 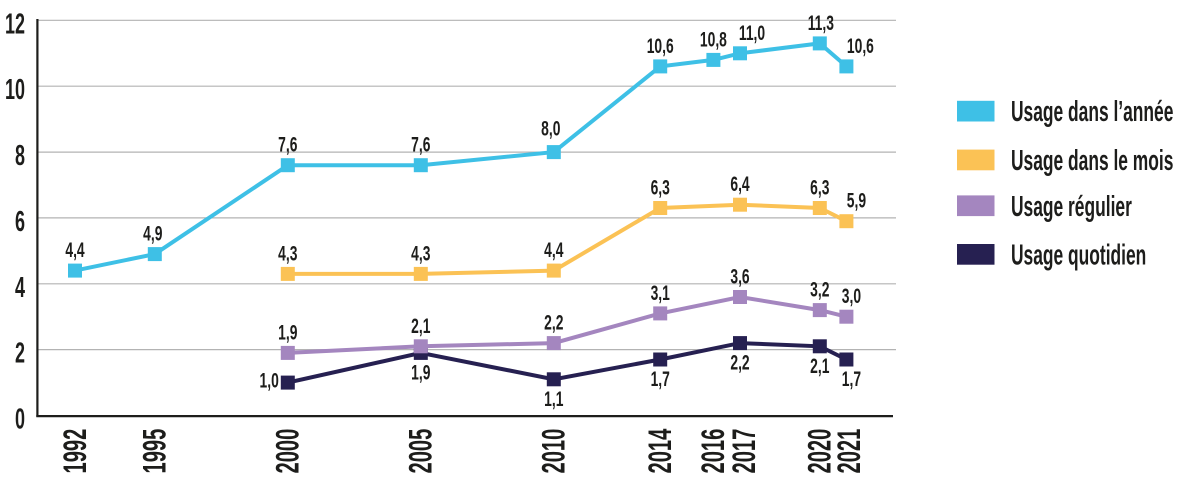 What do you see at coordinates (15, 90) in the screenshot?
I see `svg-text: 10` at bounding box center [15, 90].